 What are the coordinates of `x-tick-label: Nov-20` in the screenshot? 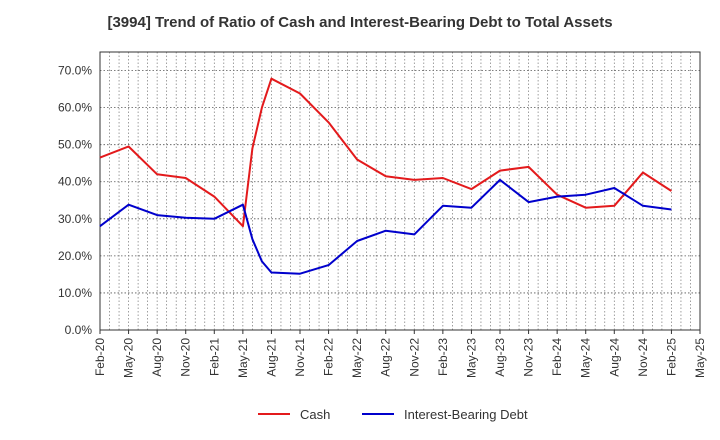 It's located at (186, 357).